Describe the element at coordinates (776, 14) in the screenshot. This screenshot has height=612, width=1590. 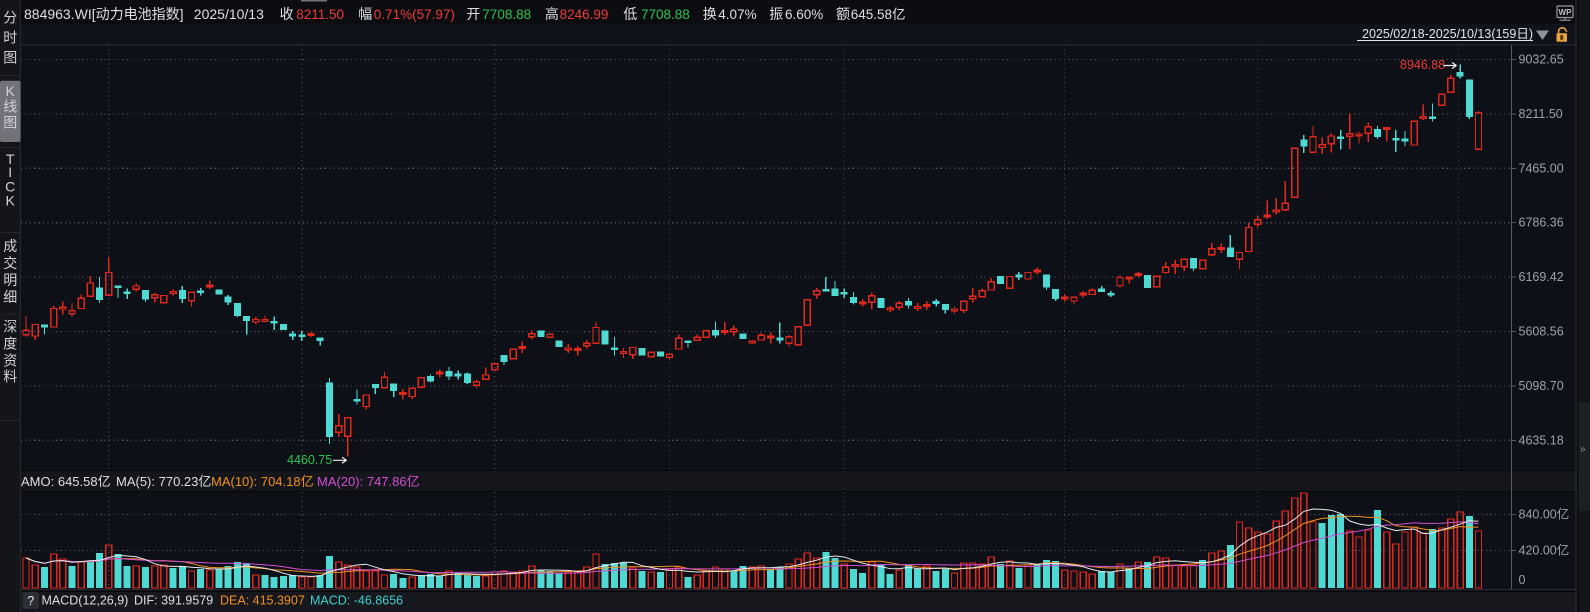
I see `svg-text: 振` at that location.